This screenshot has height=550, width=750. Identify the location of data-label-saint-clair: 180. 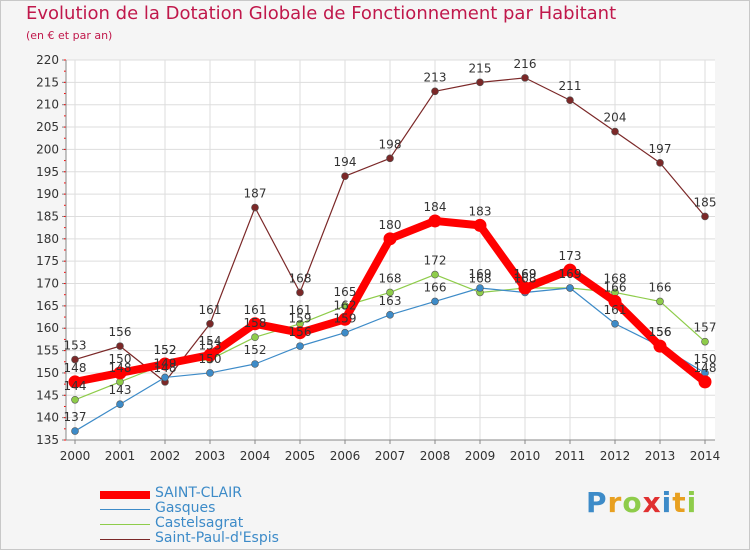
(390, 225).